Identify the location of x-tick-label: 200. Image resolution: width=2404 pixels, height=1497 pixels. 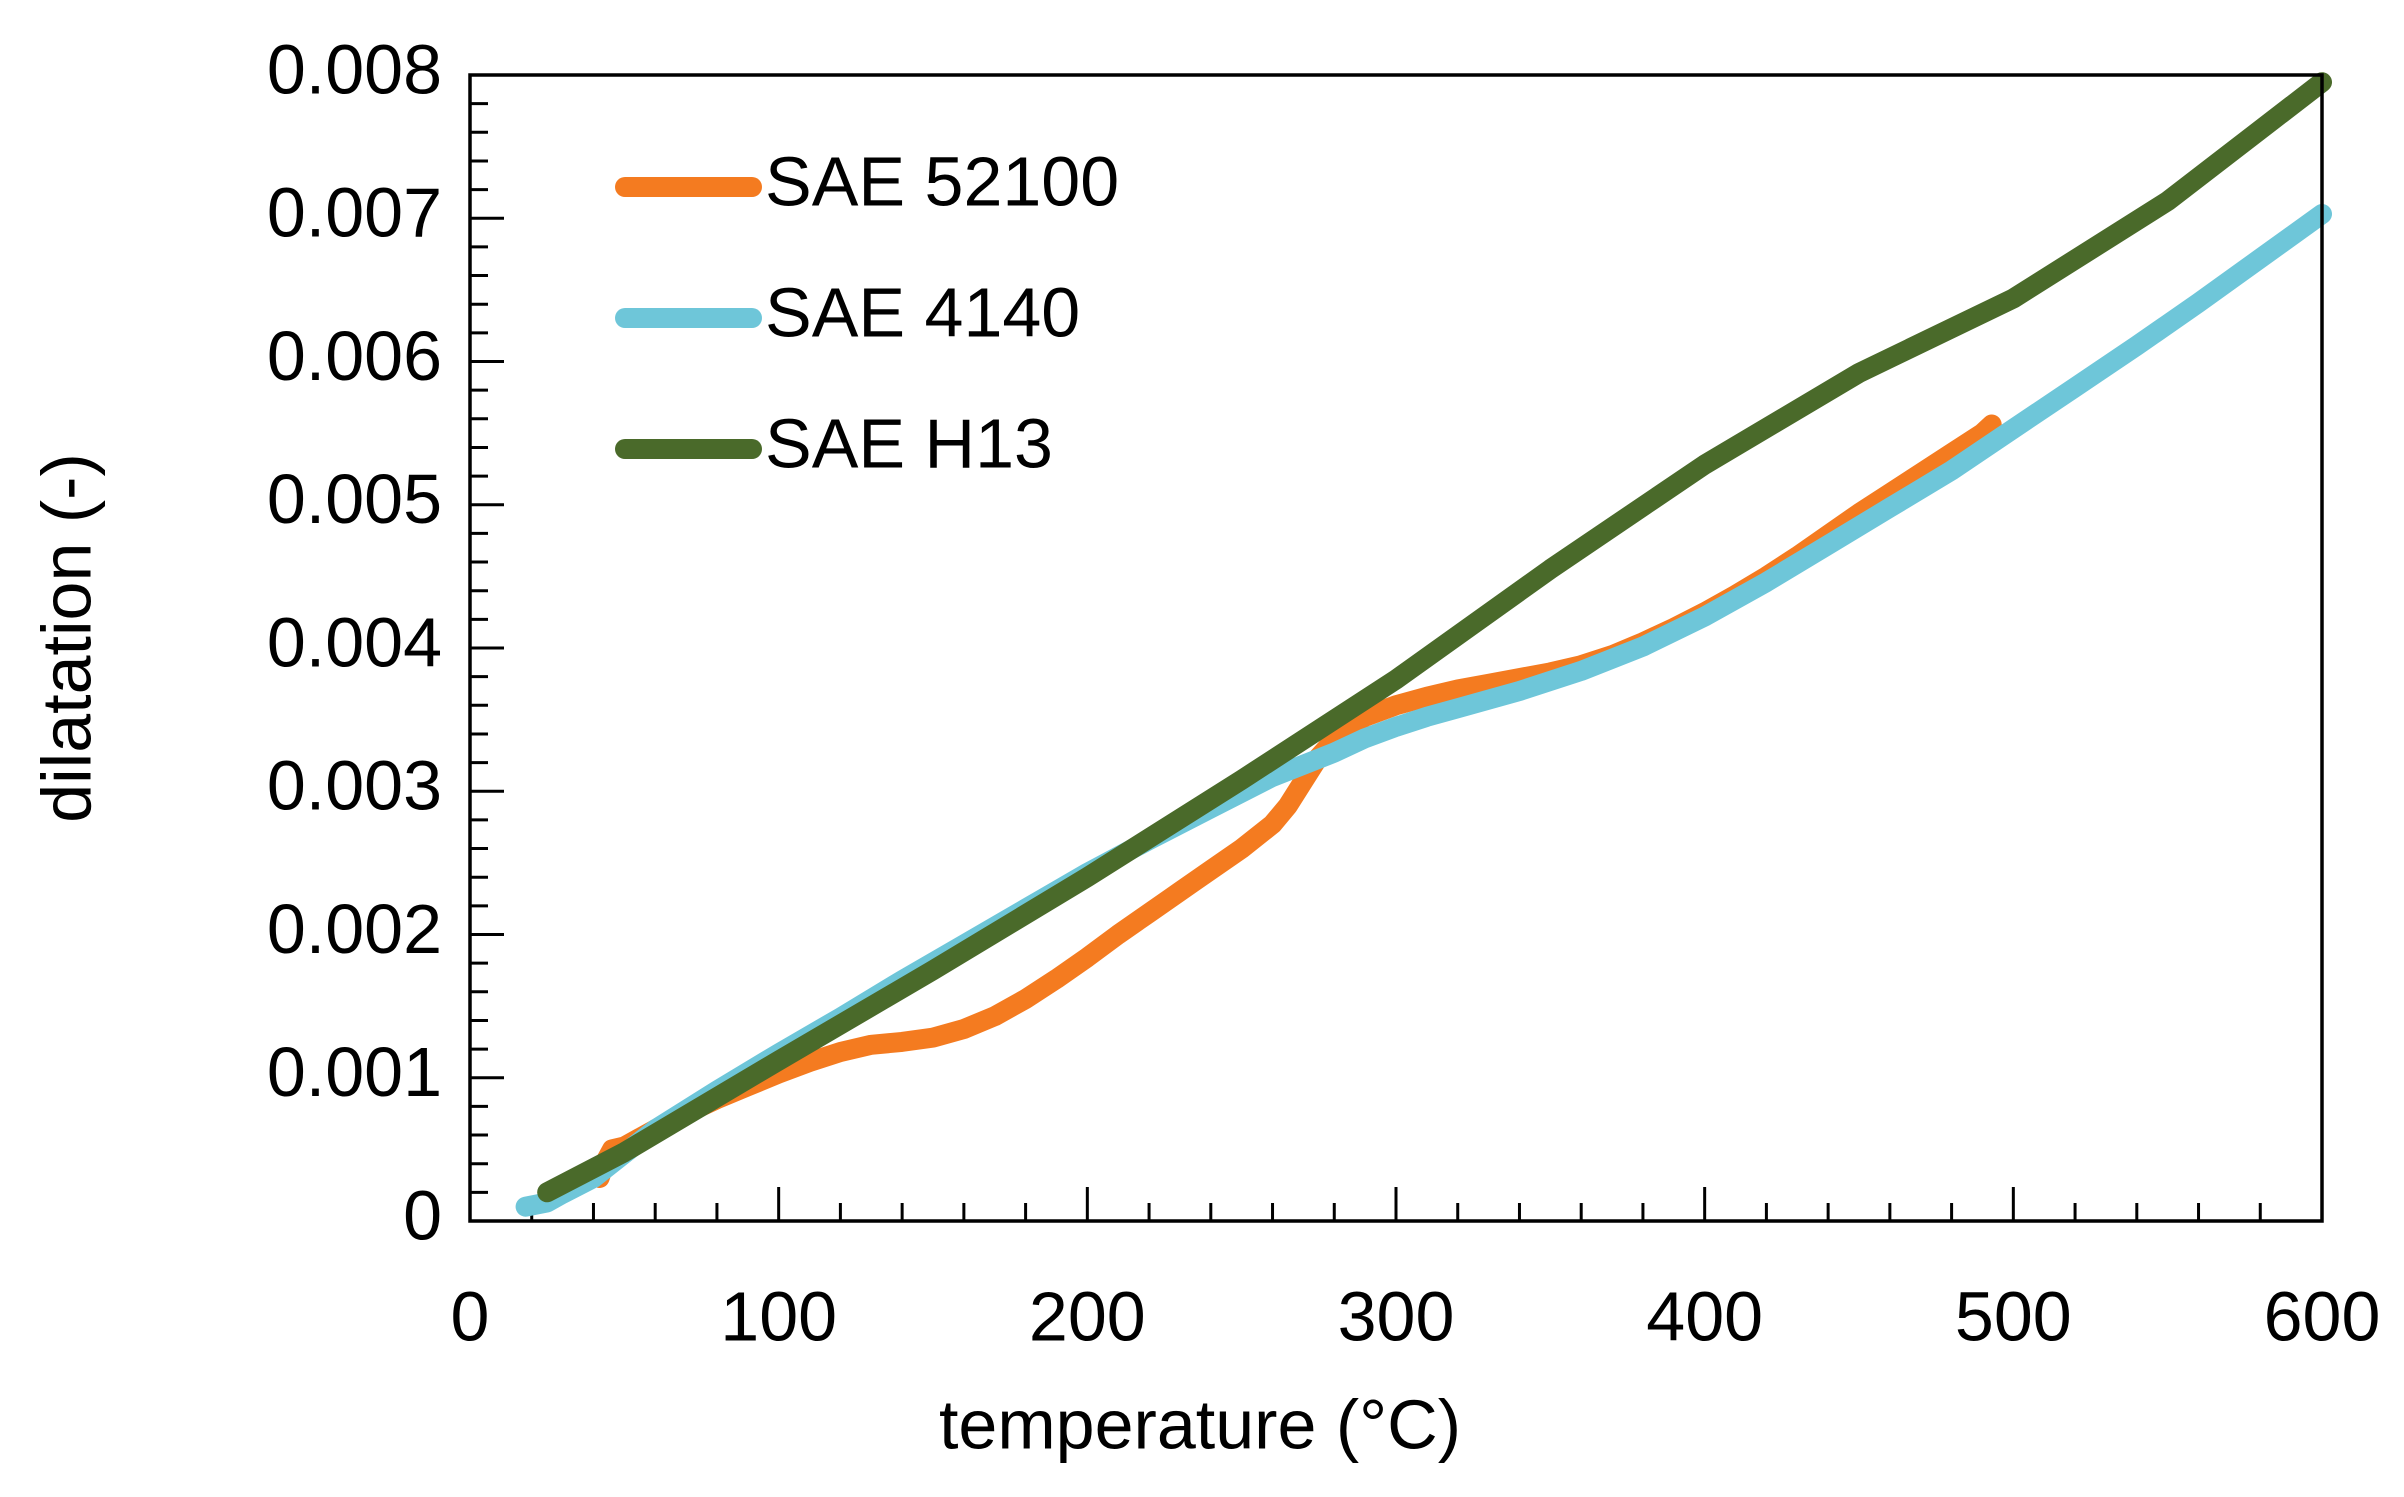
(1087, 1316).